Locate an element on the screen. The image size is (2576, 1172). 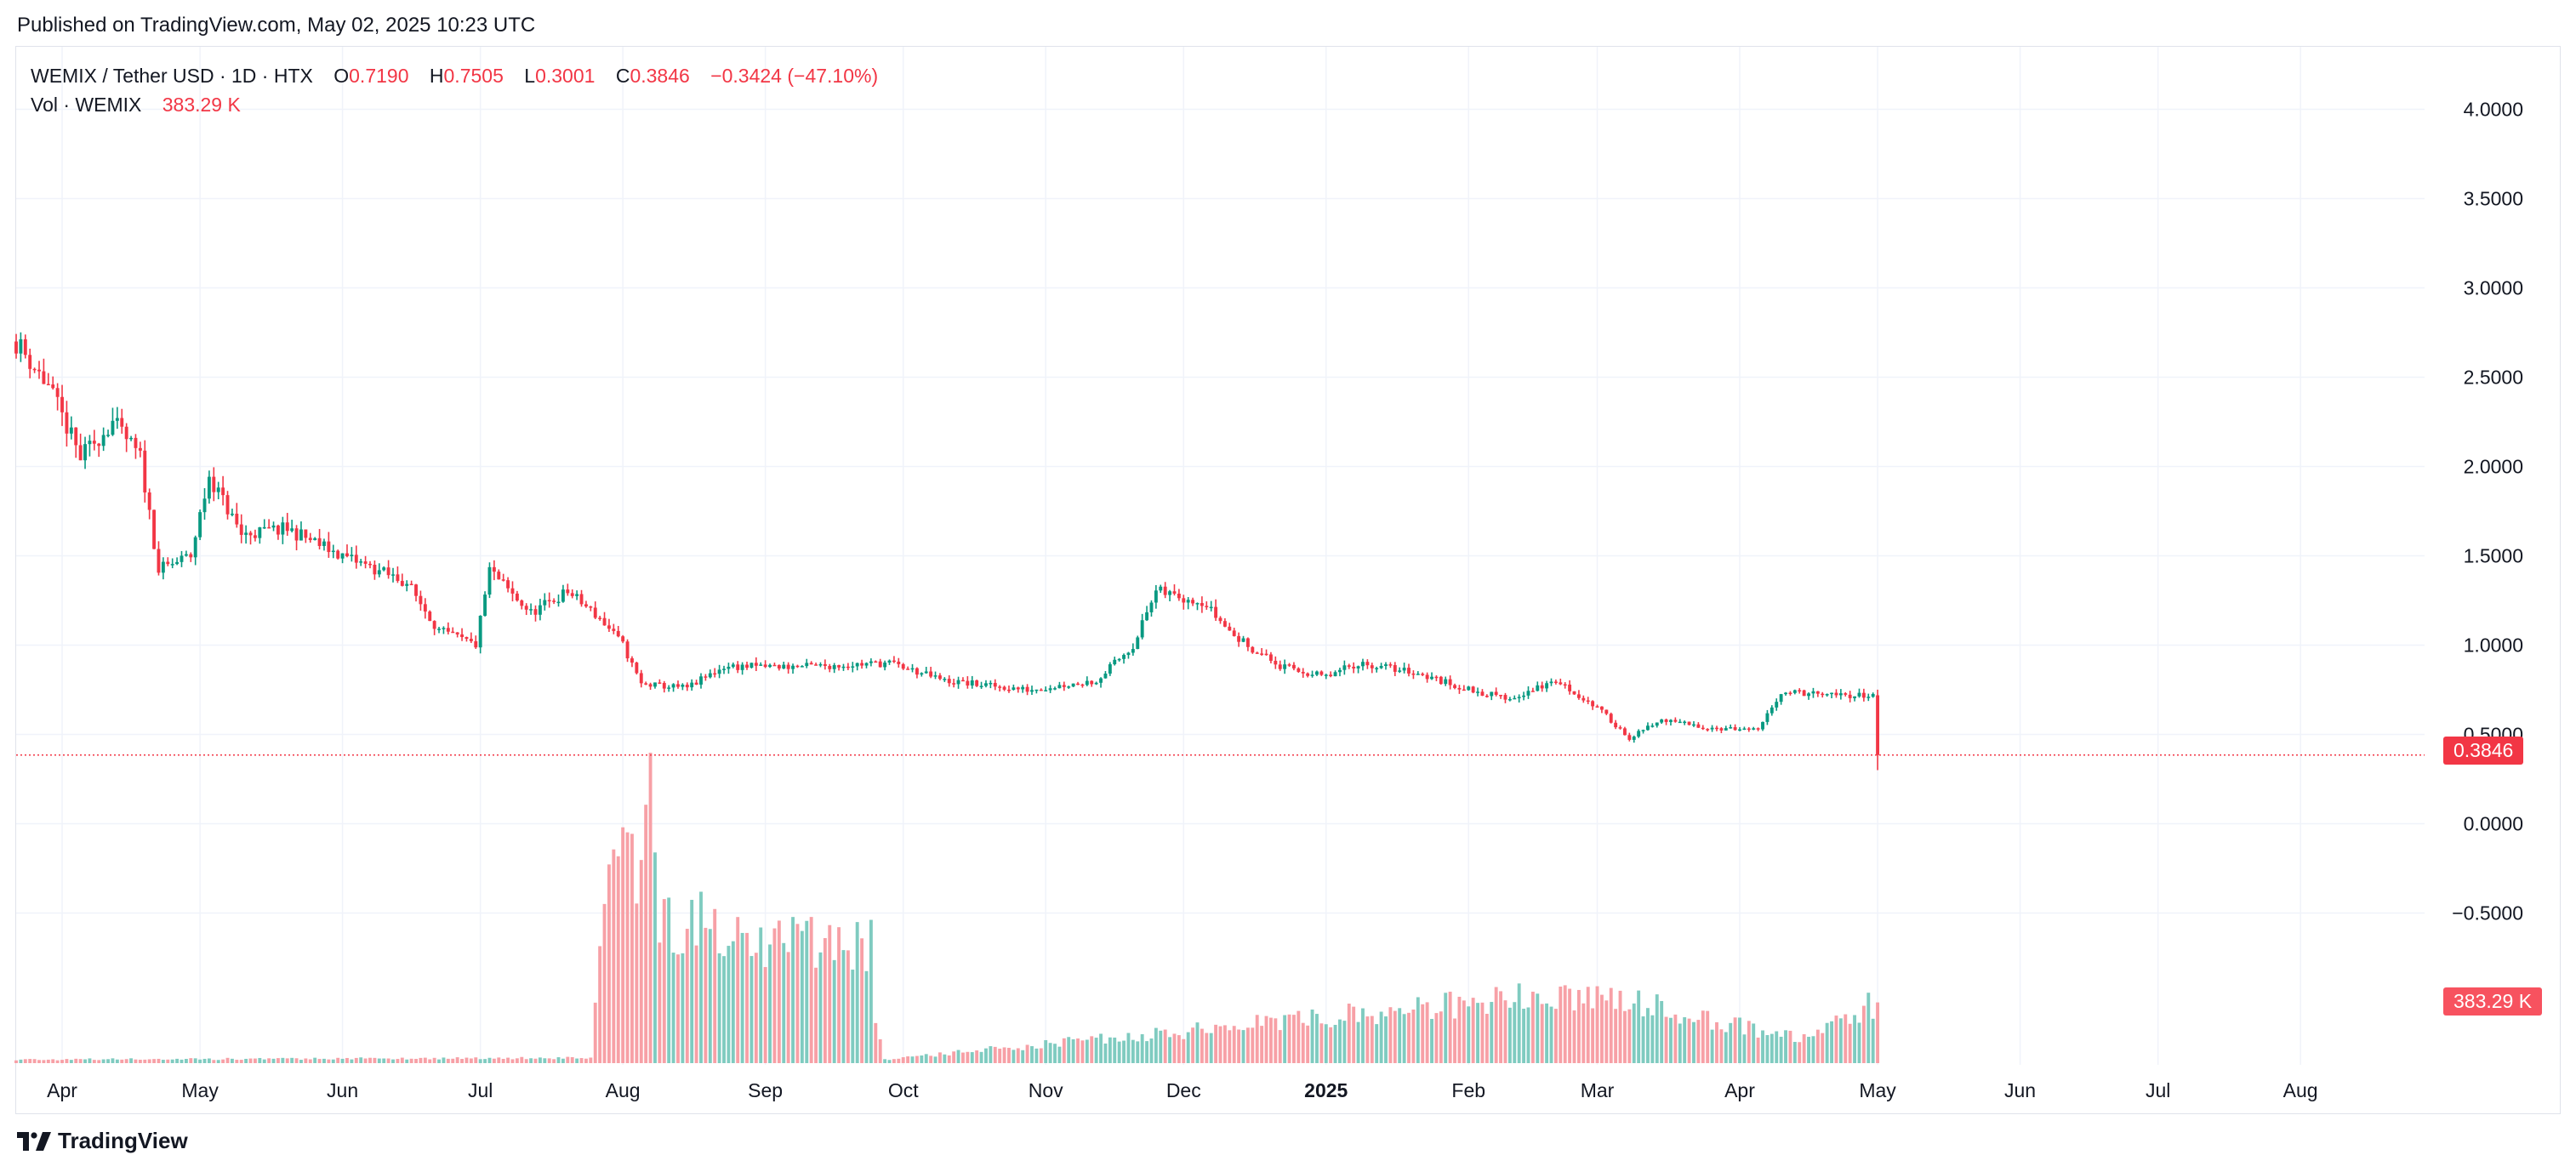
x-tick-label: Mar is located at coordinates (1598, 1090).